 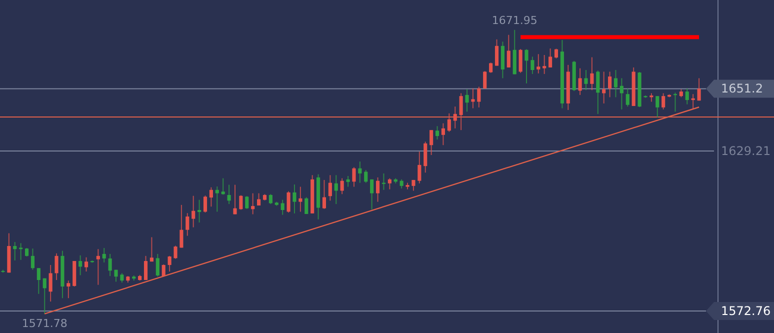 I want to click on y-tick-label: 1572.76, so click(x=746, y=311).